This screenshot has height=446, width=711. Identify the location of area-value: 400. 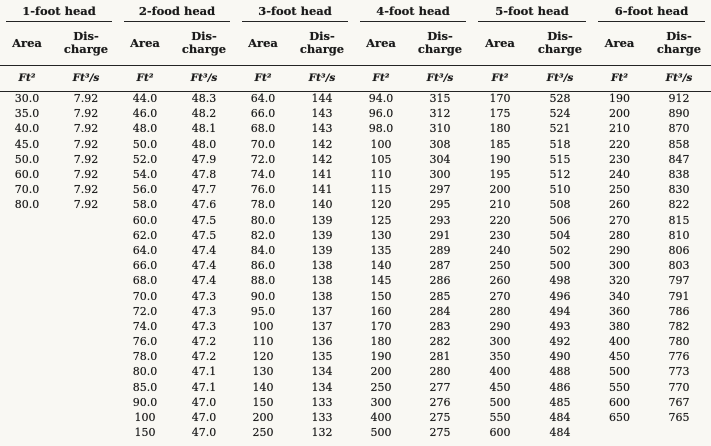
(619, 342).